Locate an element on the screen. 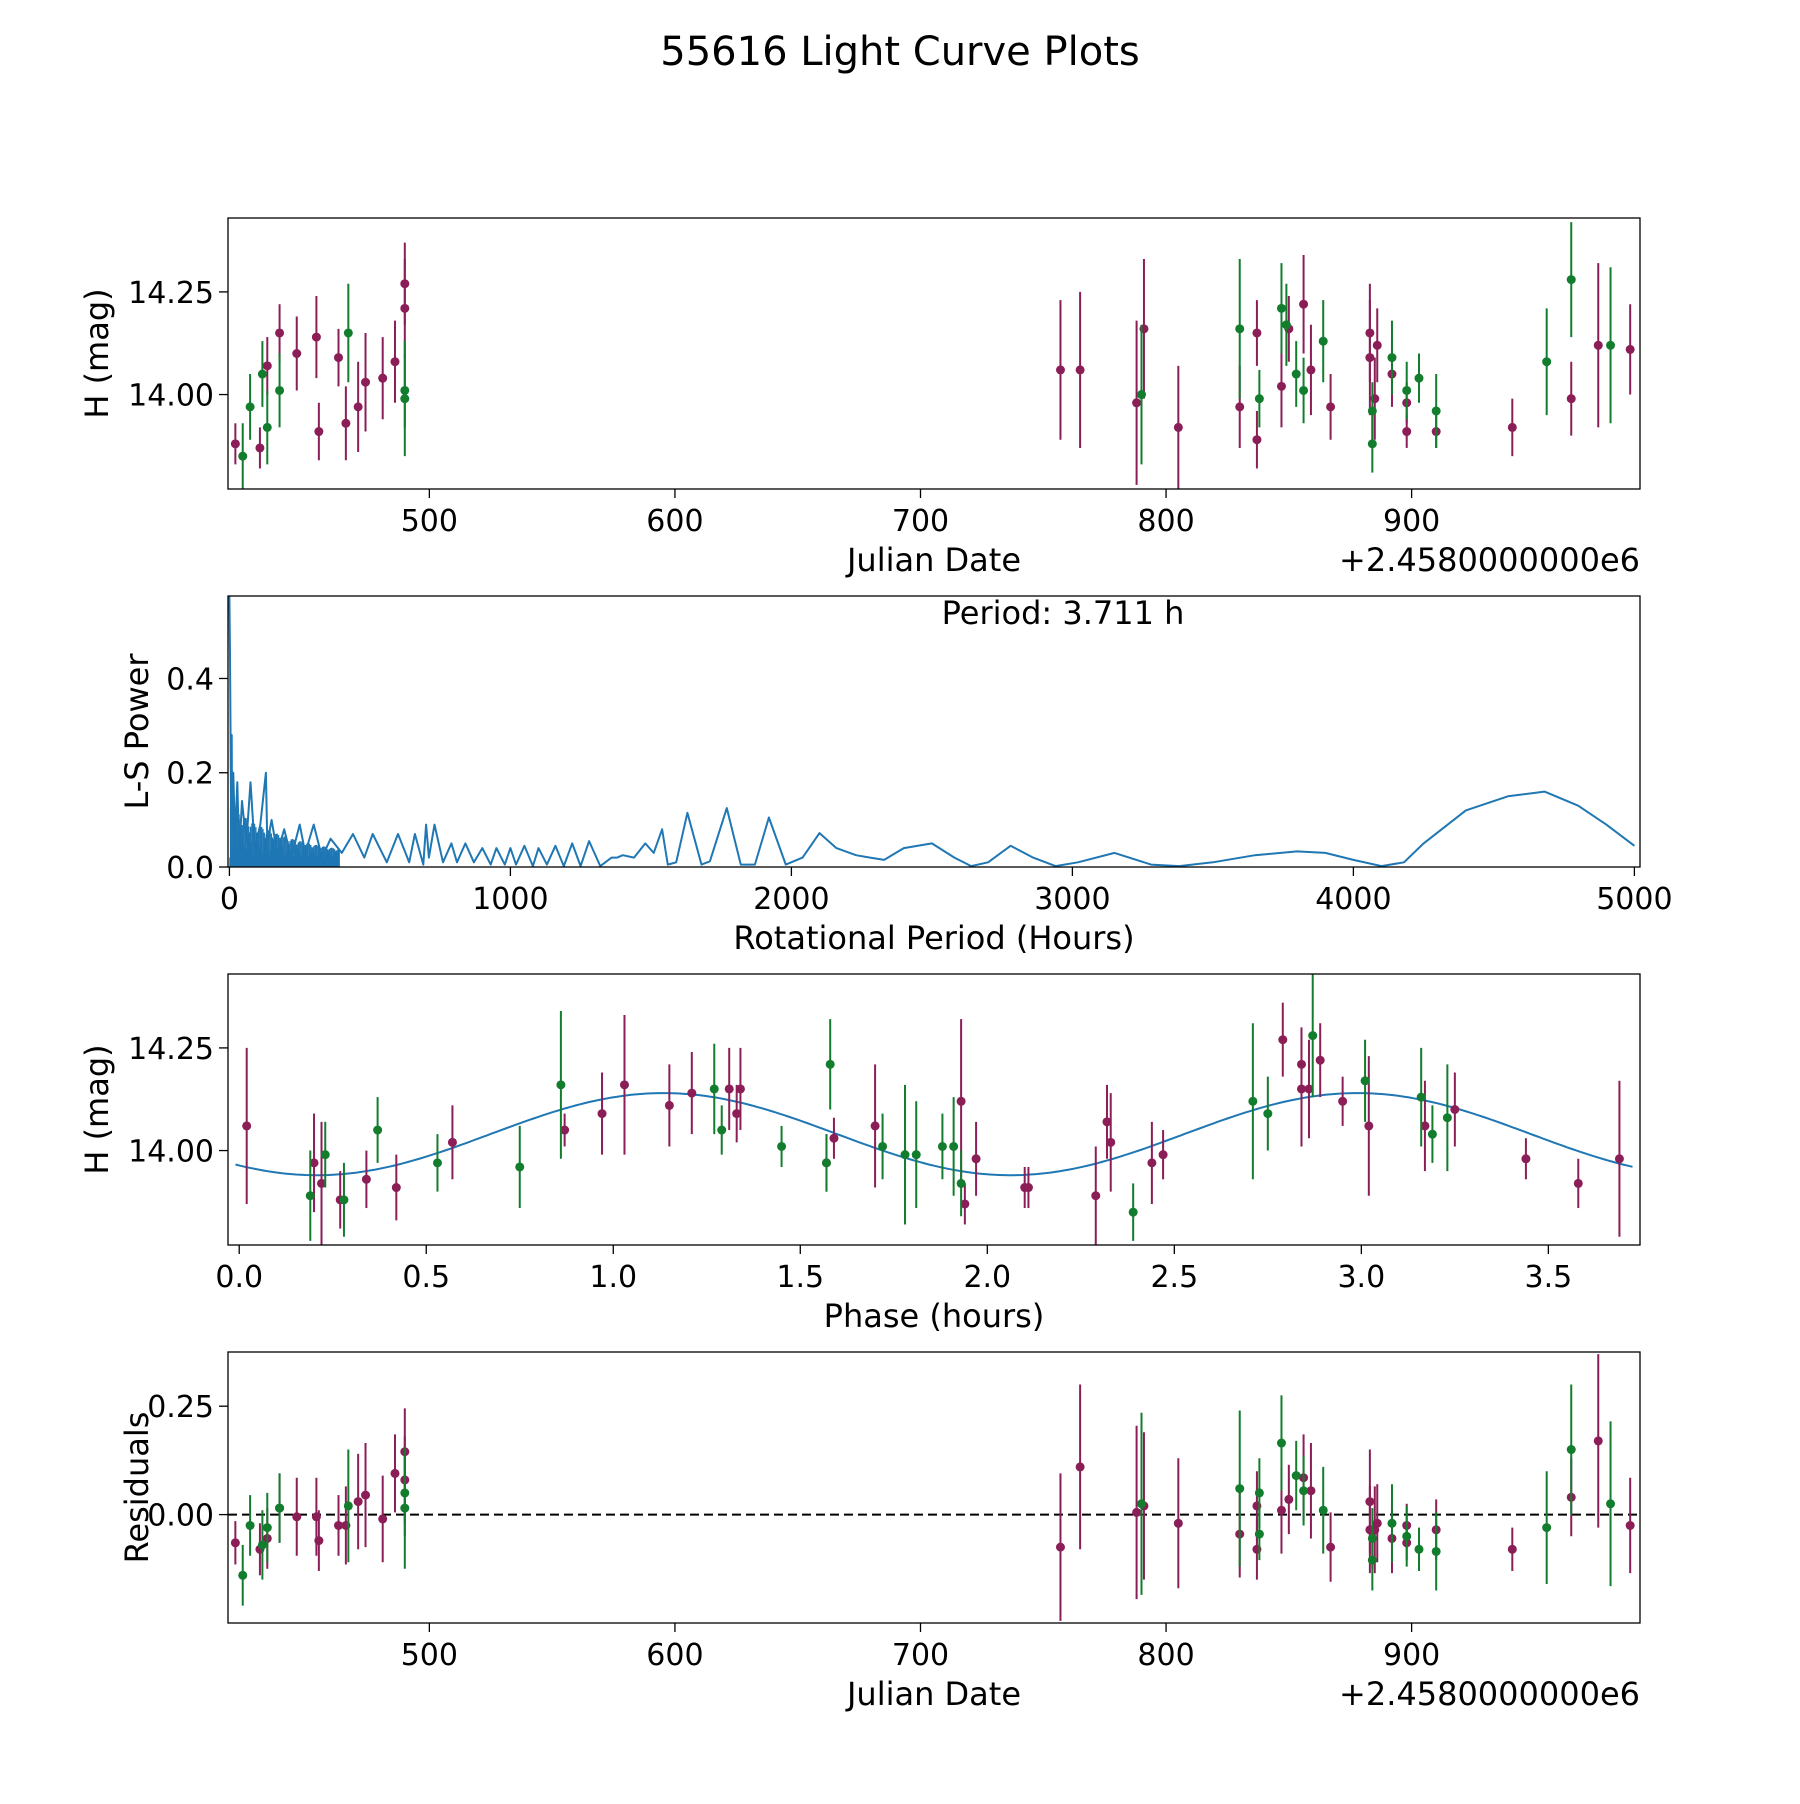 The width and height of the screenshot is (1800, 1804). x-tick-label: 4000 is located at coordinates (1353, 899).